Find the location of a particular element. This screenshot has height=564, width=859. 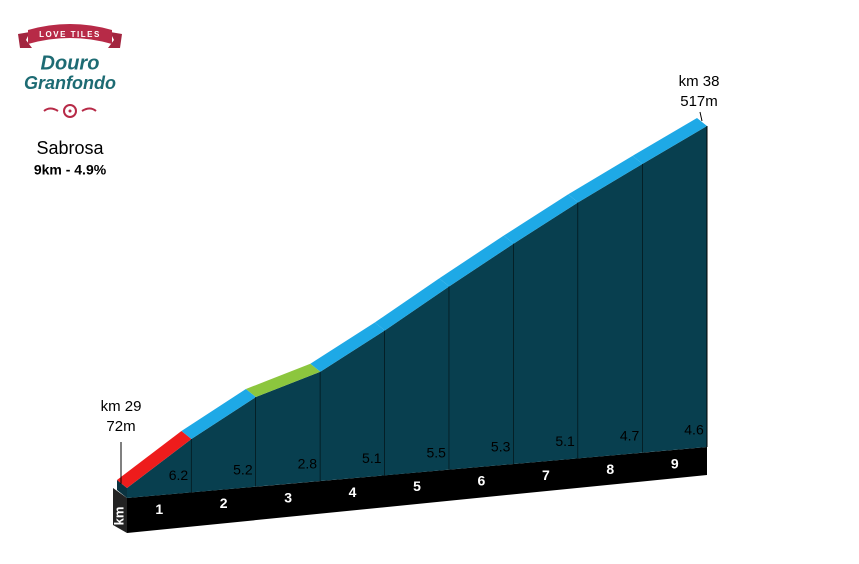

km-label: 5 is located at coordinates (417, 486).